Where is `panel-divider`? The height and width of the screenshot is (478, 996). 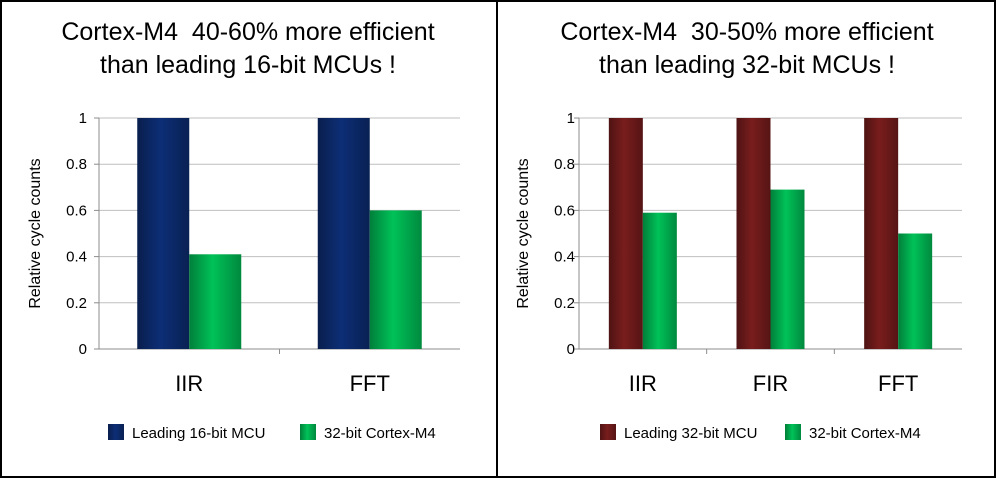 panel-divider is located at coordinates (497, 239).